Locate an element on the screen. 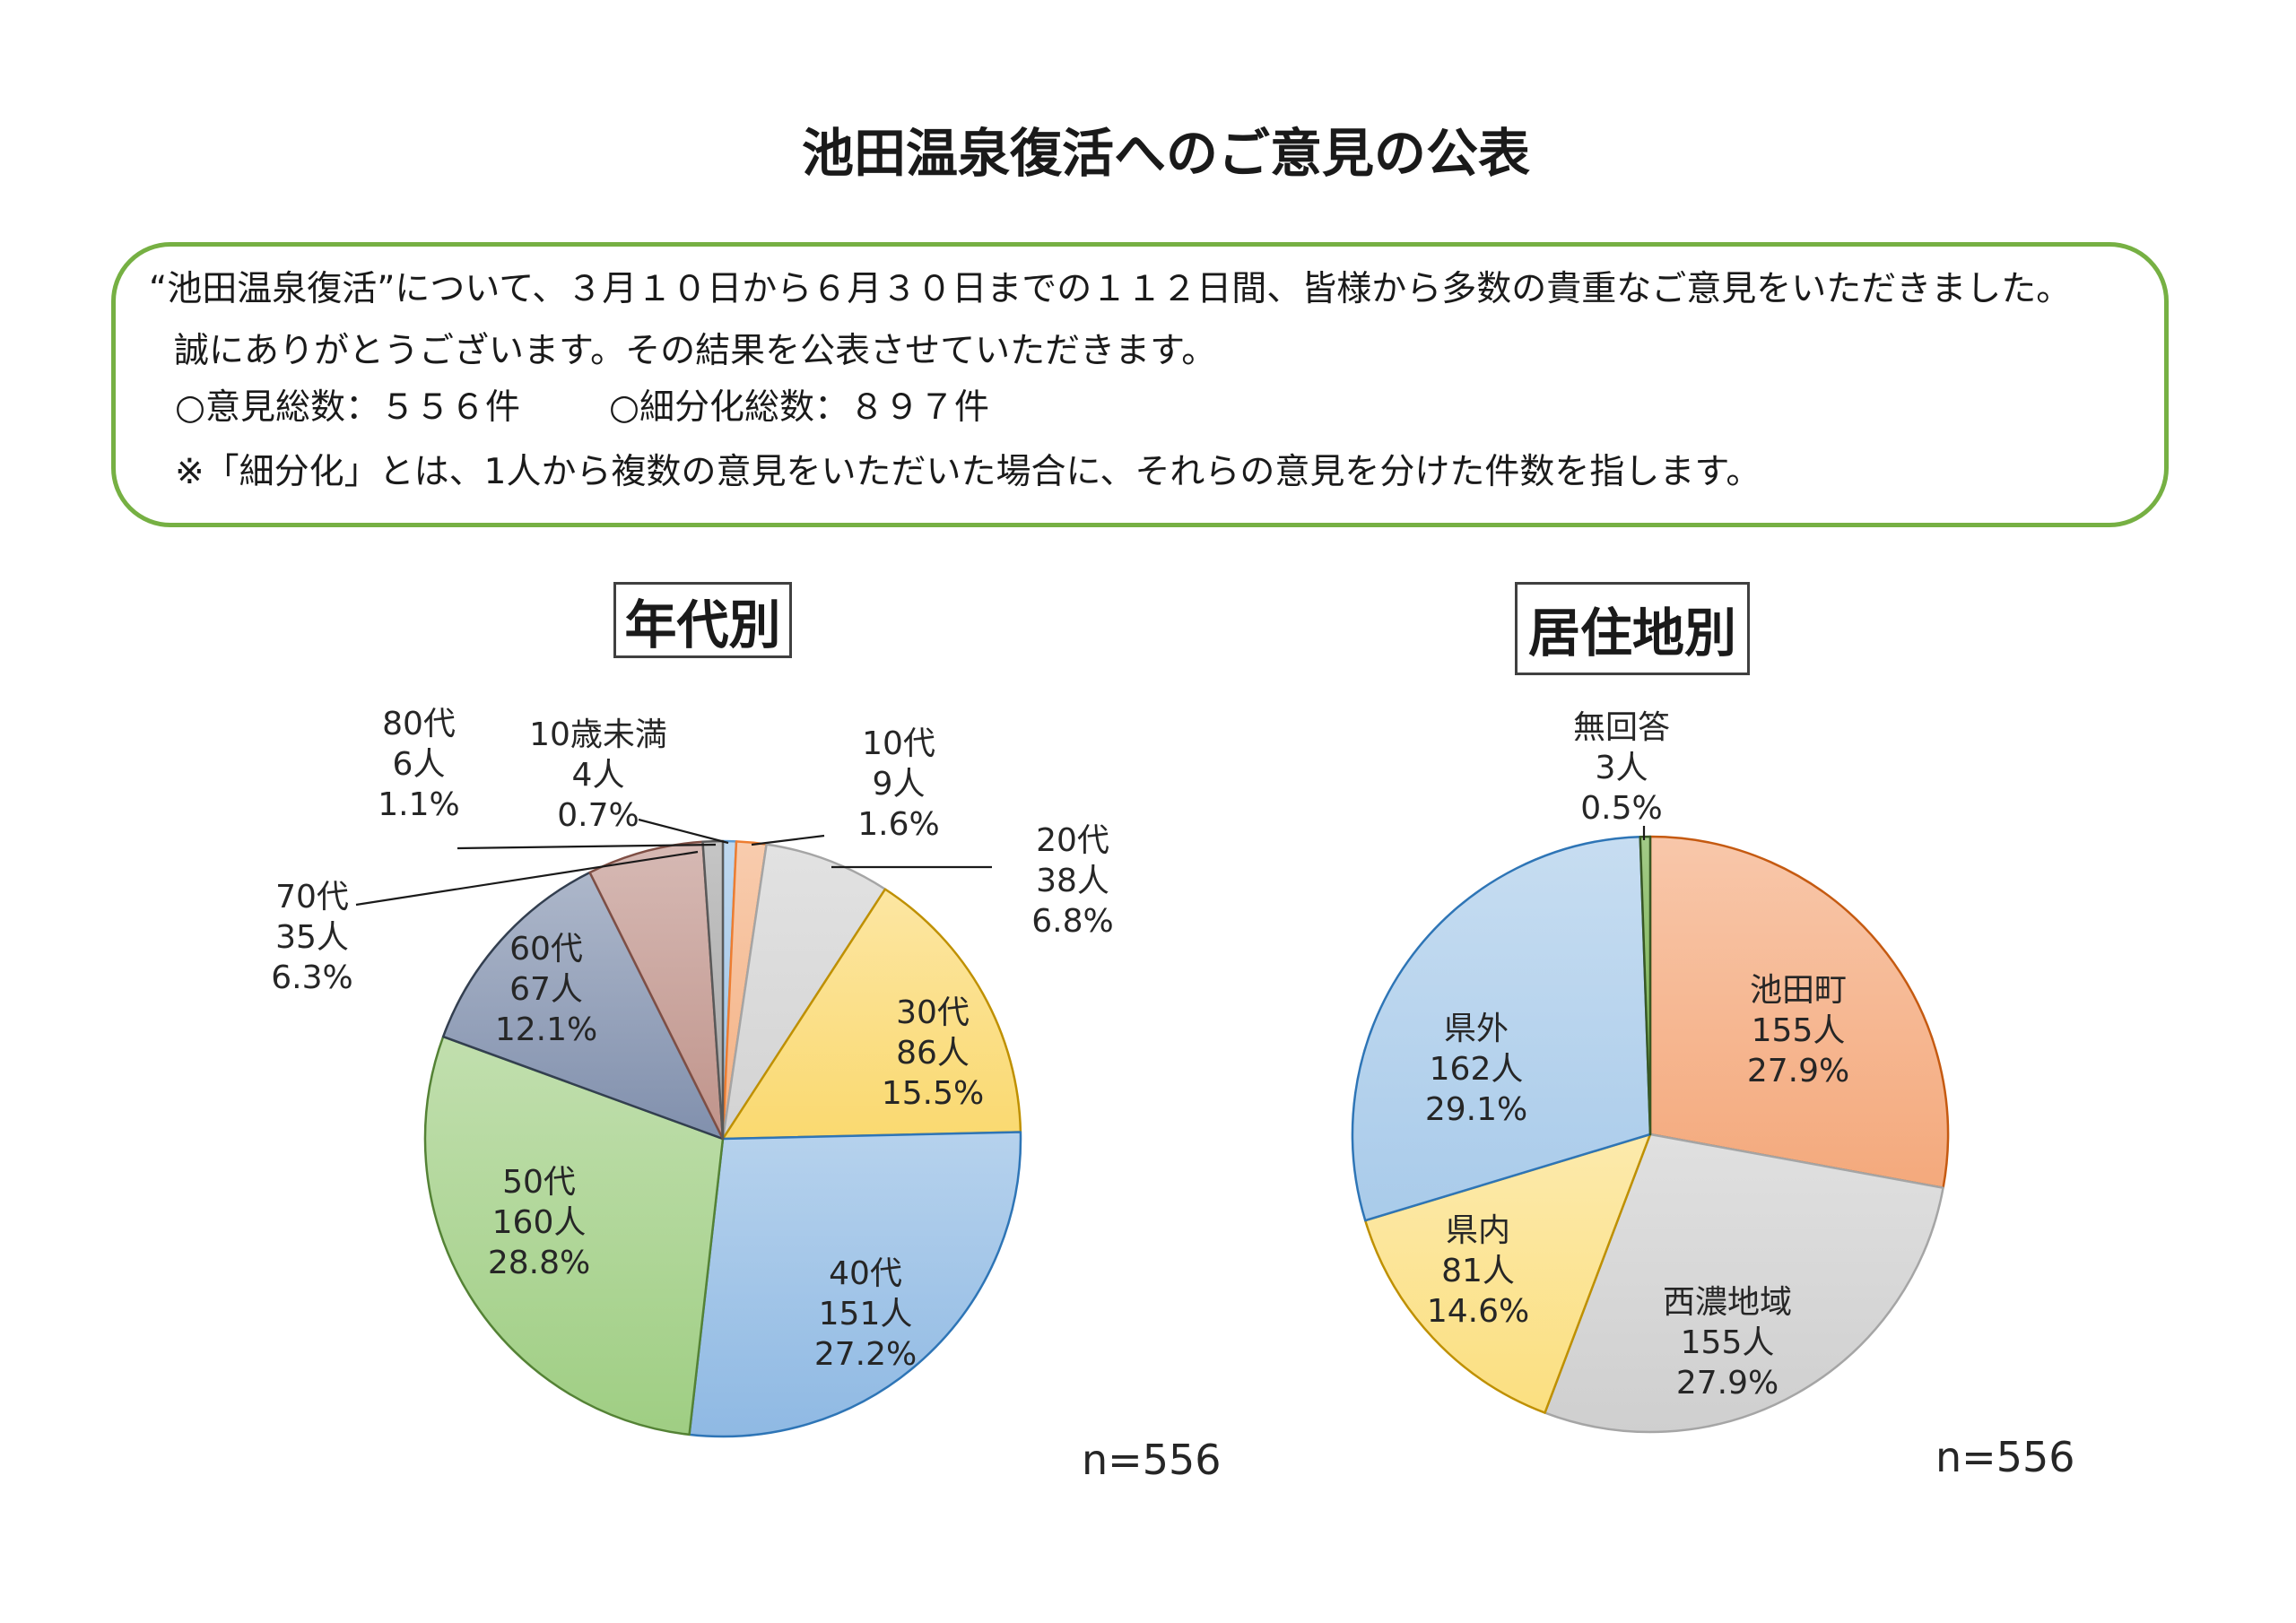  age-slice-label-9: 80代 6人1.1% is located at coordinates (418, 764).